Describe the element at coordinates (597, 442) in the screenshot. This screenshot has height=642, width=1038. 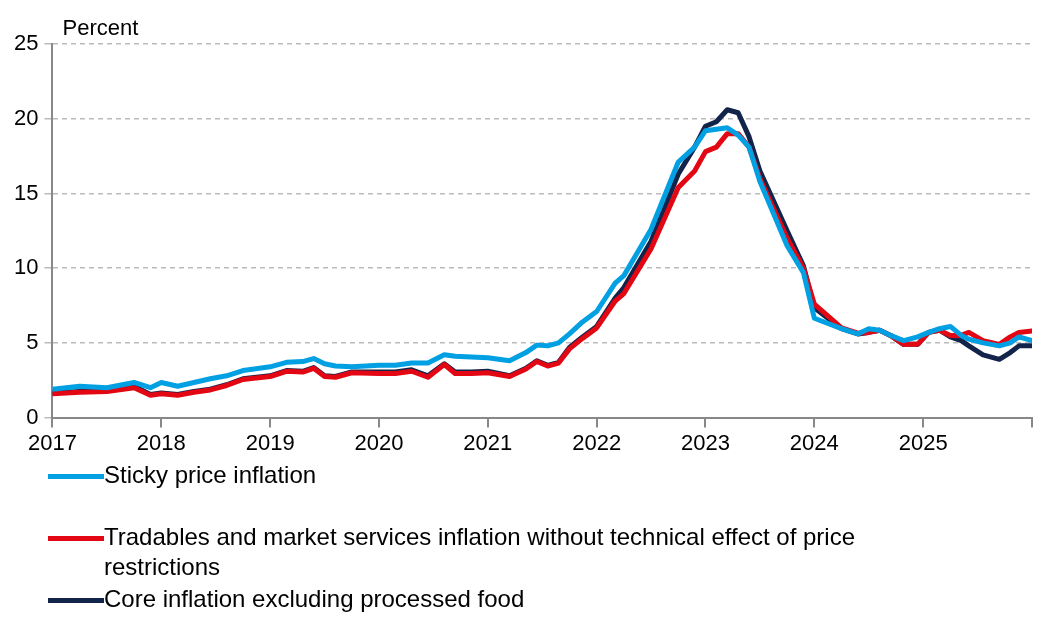
I see `x-tick-label: 2022` at that location.